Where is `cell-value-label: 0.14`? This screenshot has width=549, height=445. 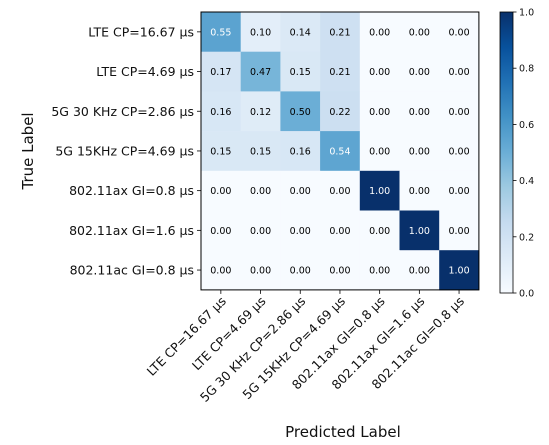 cell-value-label: 0.14 is located at coordinates (300, 32).